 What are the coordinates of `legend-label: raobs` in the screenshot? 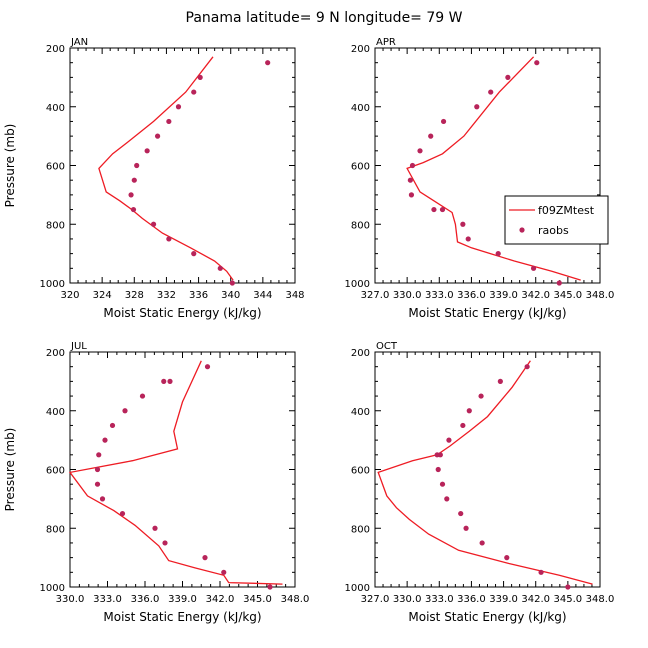 It's located at (553, 230).